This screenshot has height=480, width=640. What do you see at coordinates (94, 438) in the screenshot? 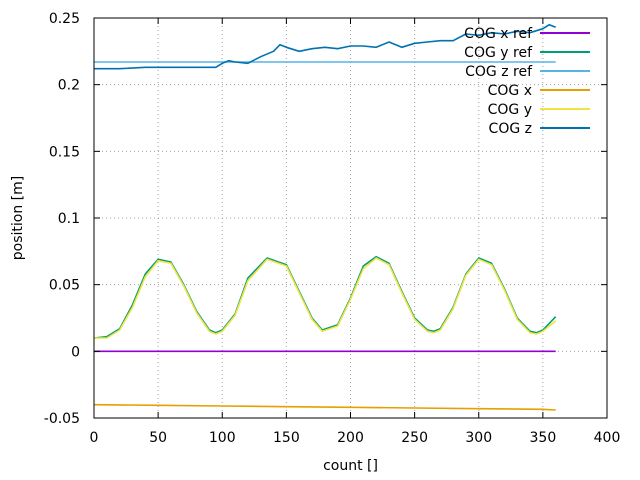
I see `x-tick-label: 0` at bounding box center [94, 438].